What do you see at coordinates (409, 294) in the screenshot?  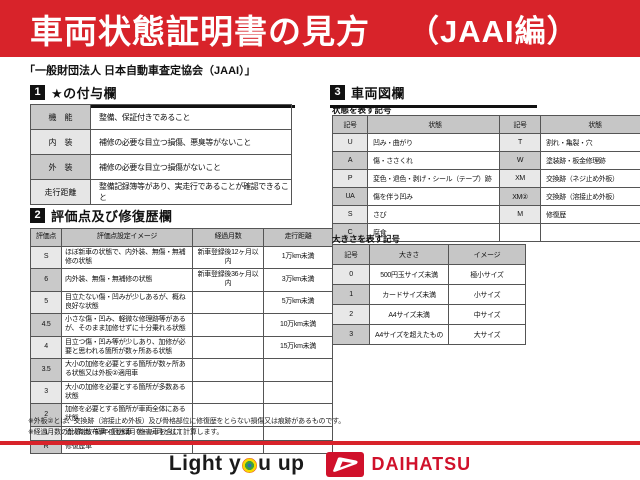 I see `table-cell: カードサイズ未満` at bounding box center [409, 294].